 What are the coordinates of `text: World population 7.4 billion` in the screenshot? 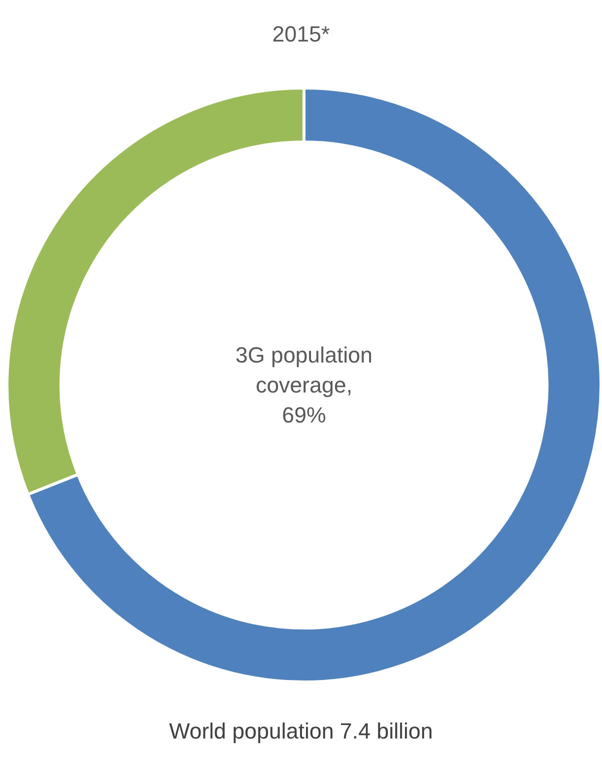 It's located at (301, 731).